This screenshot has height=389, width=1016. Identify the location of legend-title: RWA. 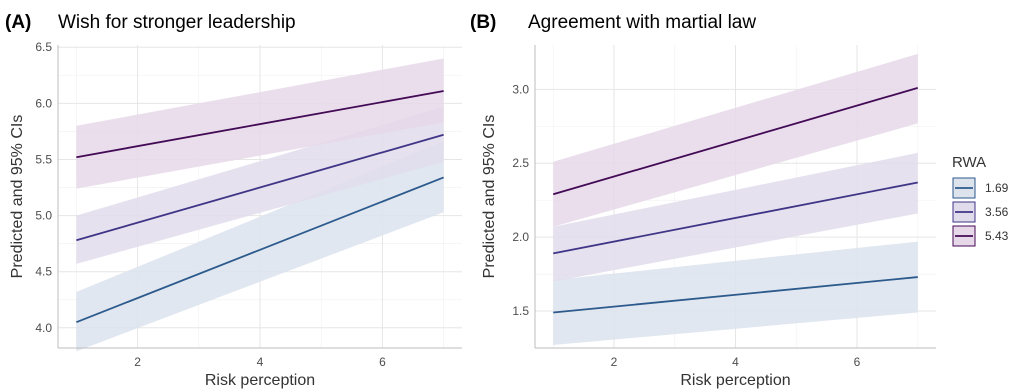
(969, 162).